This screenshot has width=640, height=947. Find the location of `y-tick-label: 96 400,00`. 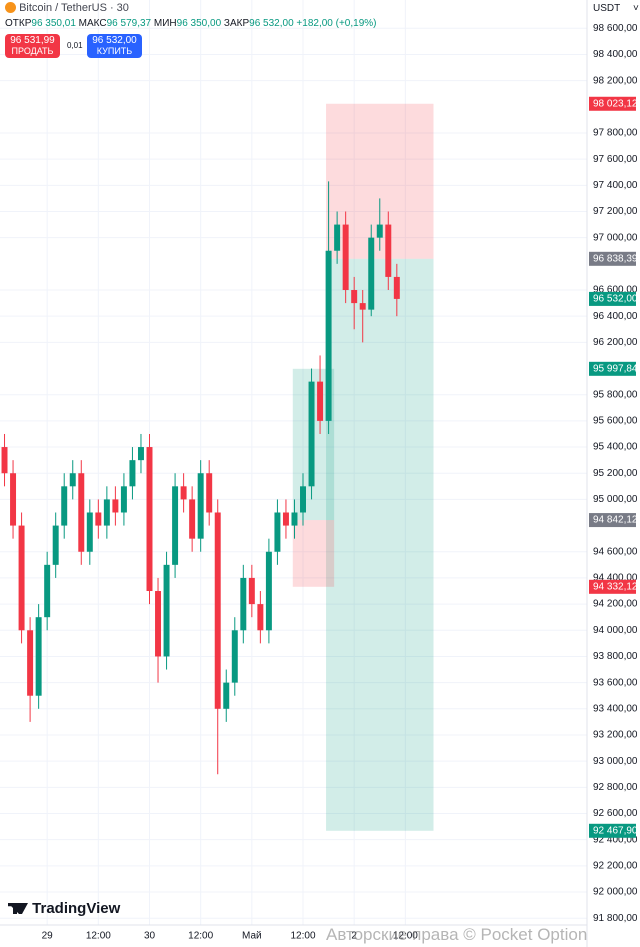

y-tick-label: 96 400,00 is located at coordinates (615, 316).